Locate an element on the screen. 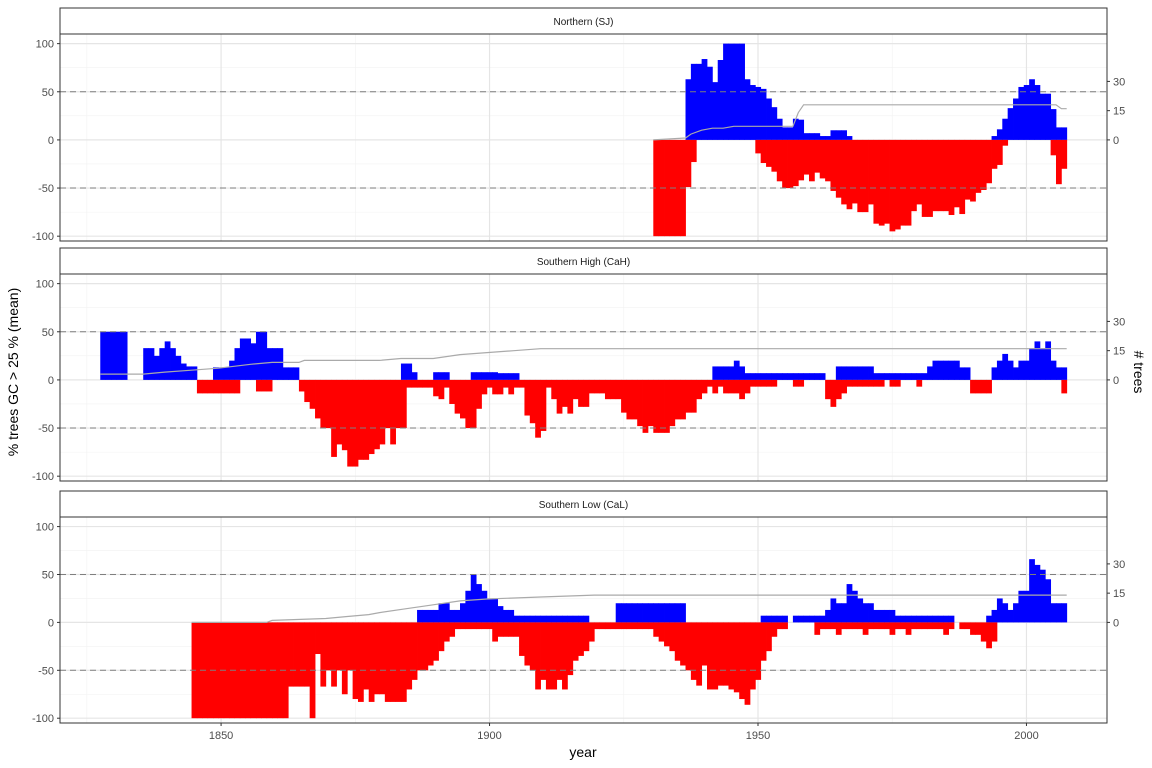  panel-title: Northern (SJ) is located at coordinates (583, 22).